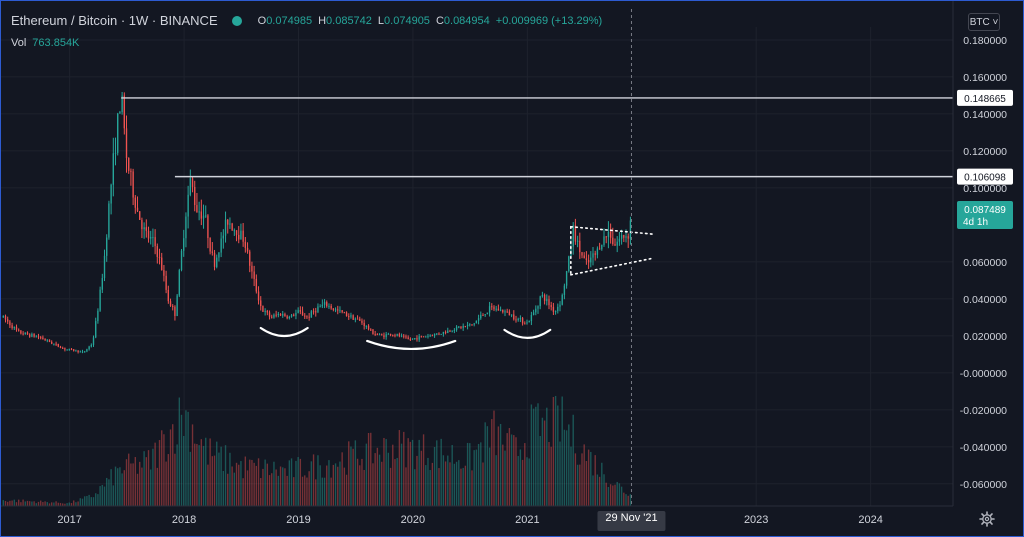 Image resolution: width=1024 pixels, height=537 pixels. Describe the element at coordinates (262, 20) in the screenshot. I see `open-label: O` at that location.